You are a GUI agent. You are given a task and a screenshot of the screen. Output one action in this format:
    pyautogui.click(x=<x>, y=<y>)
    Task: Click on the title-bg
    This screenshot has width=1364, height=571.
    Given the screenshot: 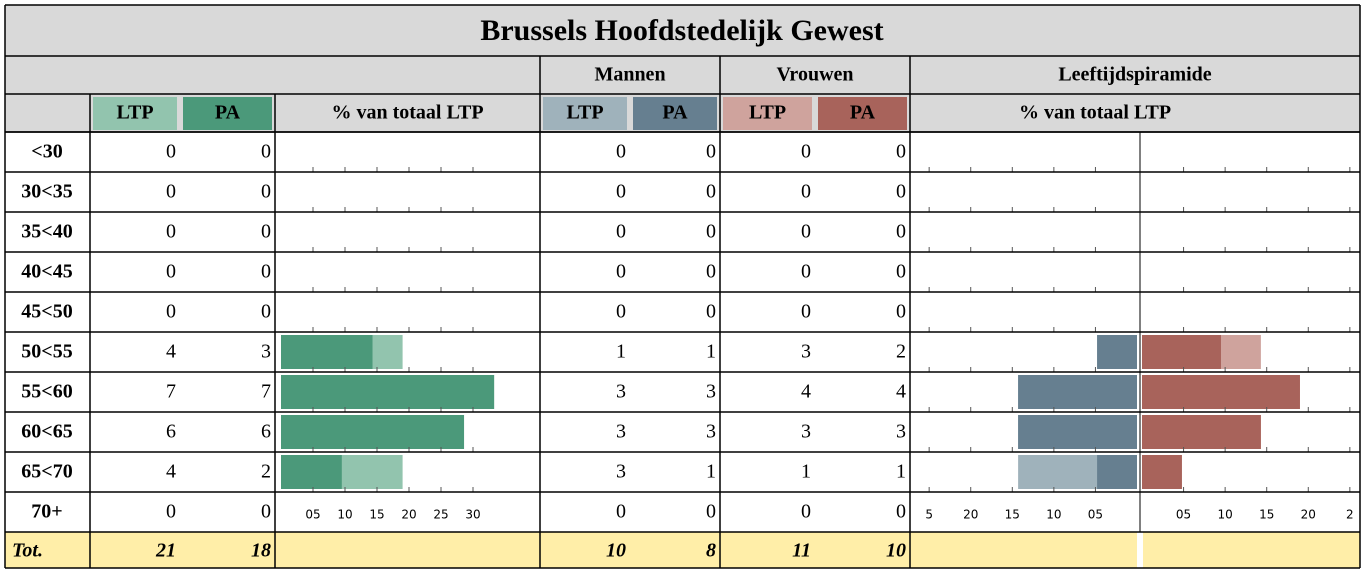 What is the action you would take?
    pyautogui.click(x=682, y=30)
    